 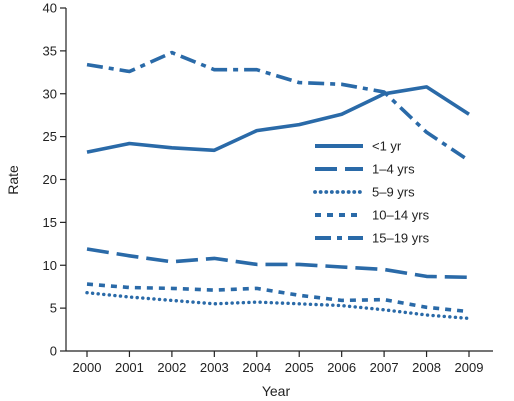 I want to click on x-tick-label: 2009, so click(x=469, y=367).